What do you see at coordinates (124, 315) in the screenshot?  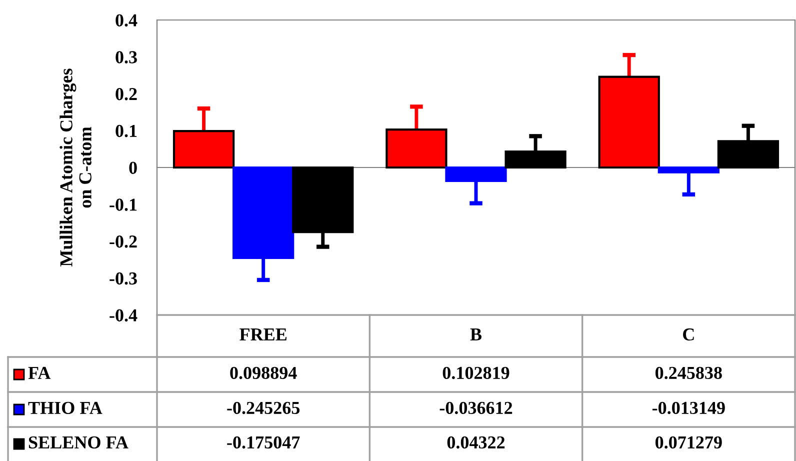 I see `y-tick-label: -0.4` at bounding box center [124, 315].